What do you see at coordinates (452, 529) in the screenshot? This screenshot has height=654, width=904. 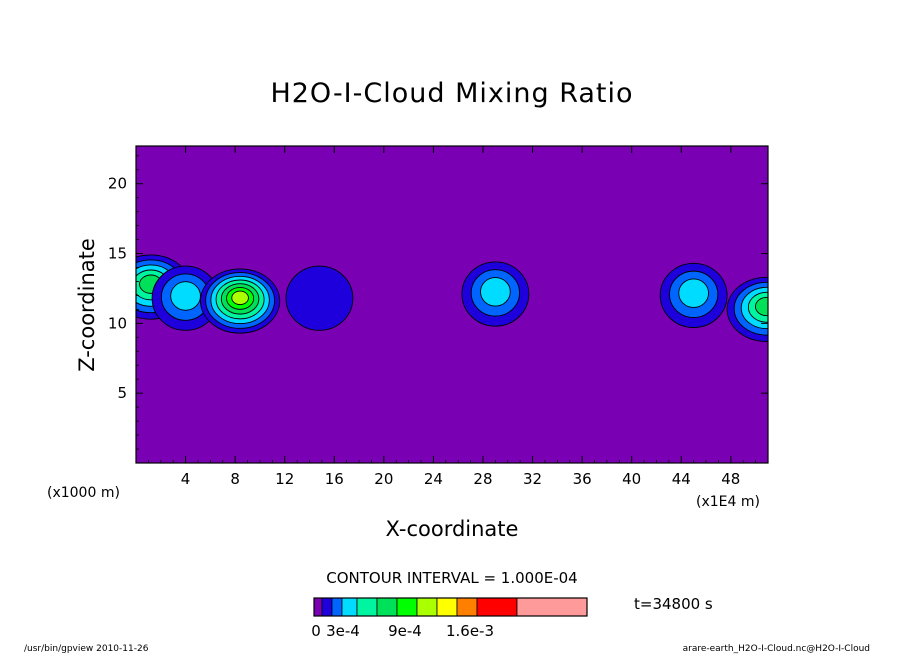 I see `x-axis-label: X-coordinate` at bounding box center [452, 529].